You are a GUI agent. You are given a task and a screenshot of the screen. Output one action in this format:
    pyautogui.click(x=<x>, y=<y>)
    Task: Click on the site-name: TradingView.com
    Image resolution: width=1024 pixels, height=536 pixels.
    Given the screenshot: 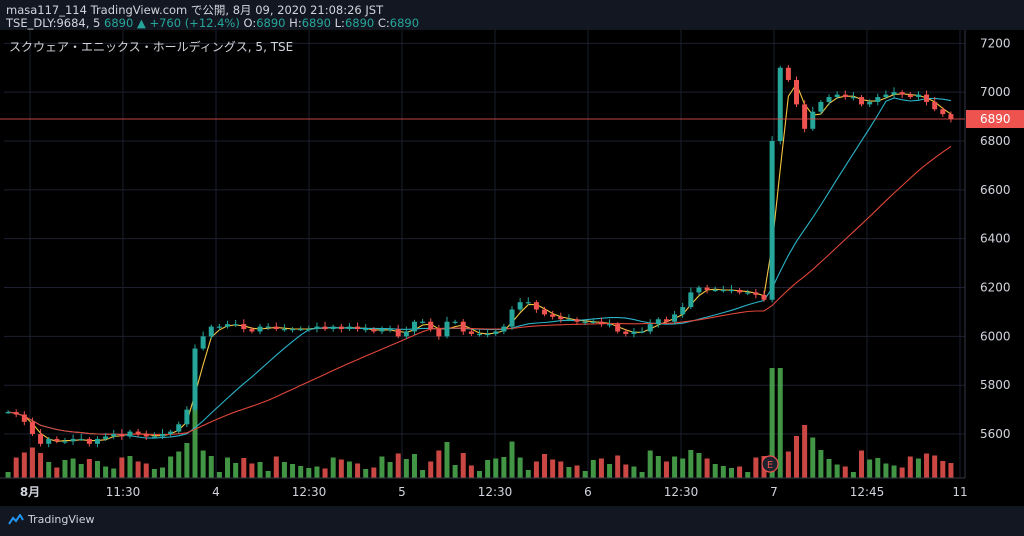 What is the action you would take?
    pyautogui.click(x=139, y=10)
    